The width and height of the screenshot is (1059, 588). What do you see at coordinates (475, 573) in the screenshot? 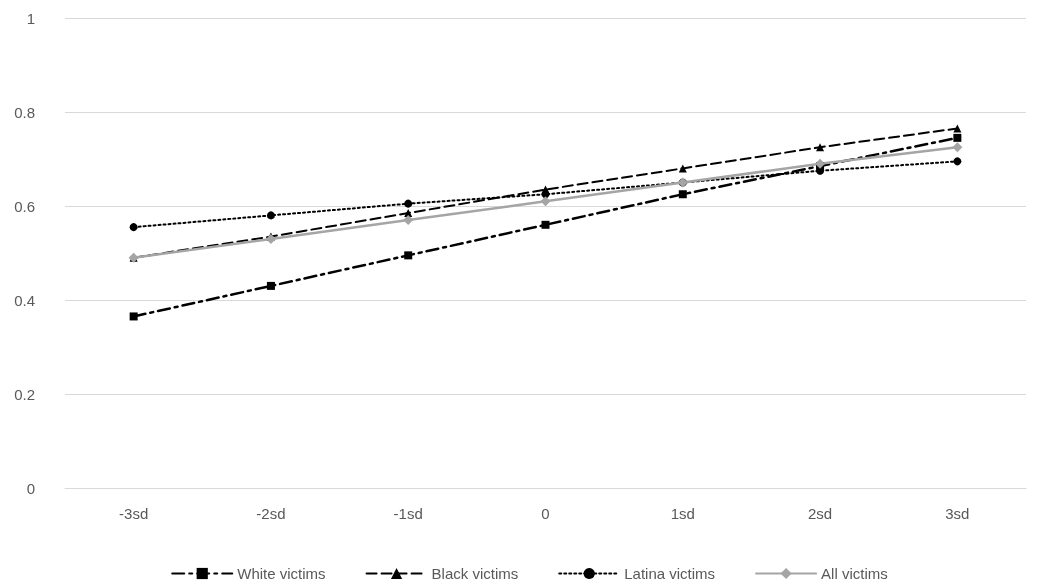
I see `legend-label: Black victims` at bounding box center [475, 573].